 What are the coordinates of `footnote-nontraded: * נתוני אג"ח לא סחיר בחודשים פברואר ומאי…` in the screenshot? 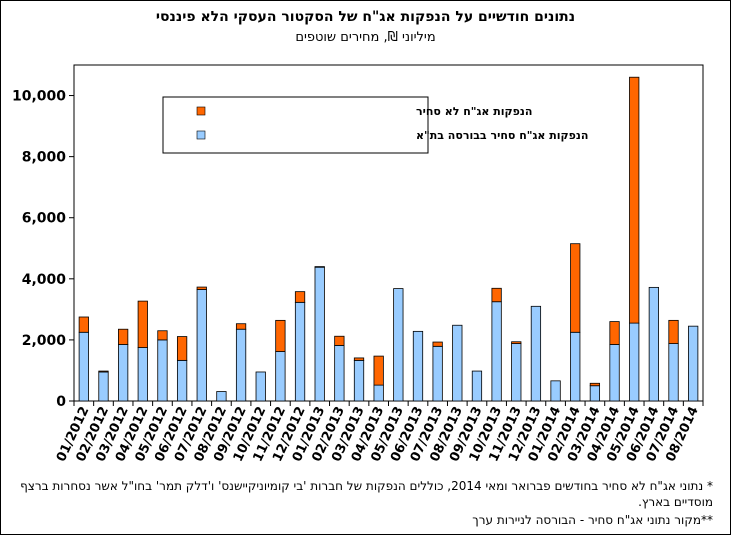 It's located at (366, 494).